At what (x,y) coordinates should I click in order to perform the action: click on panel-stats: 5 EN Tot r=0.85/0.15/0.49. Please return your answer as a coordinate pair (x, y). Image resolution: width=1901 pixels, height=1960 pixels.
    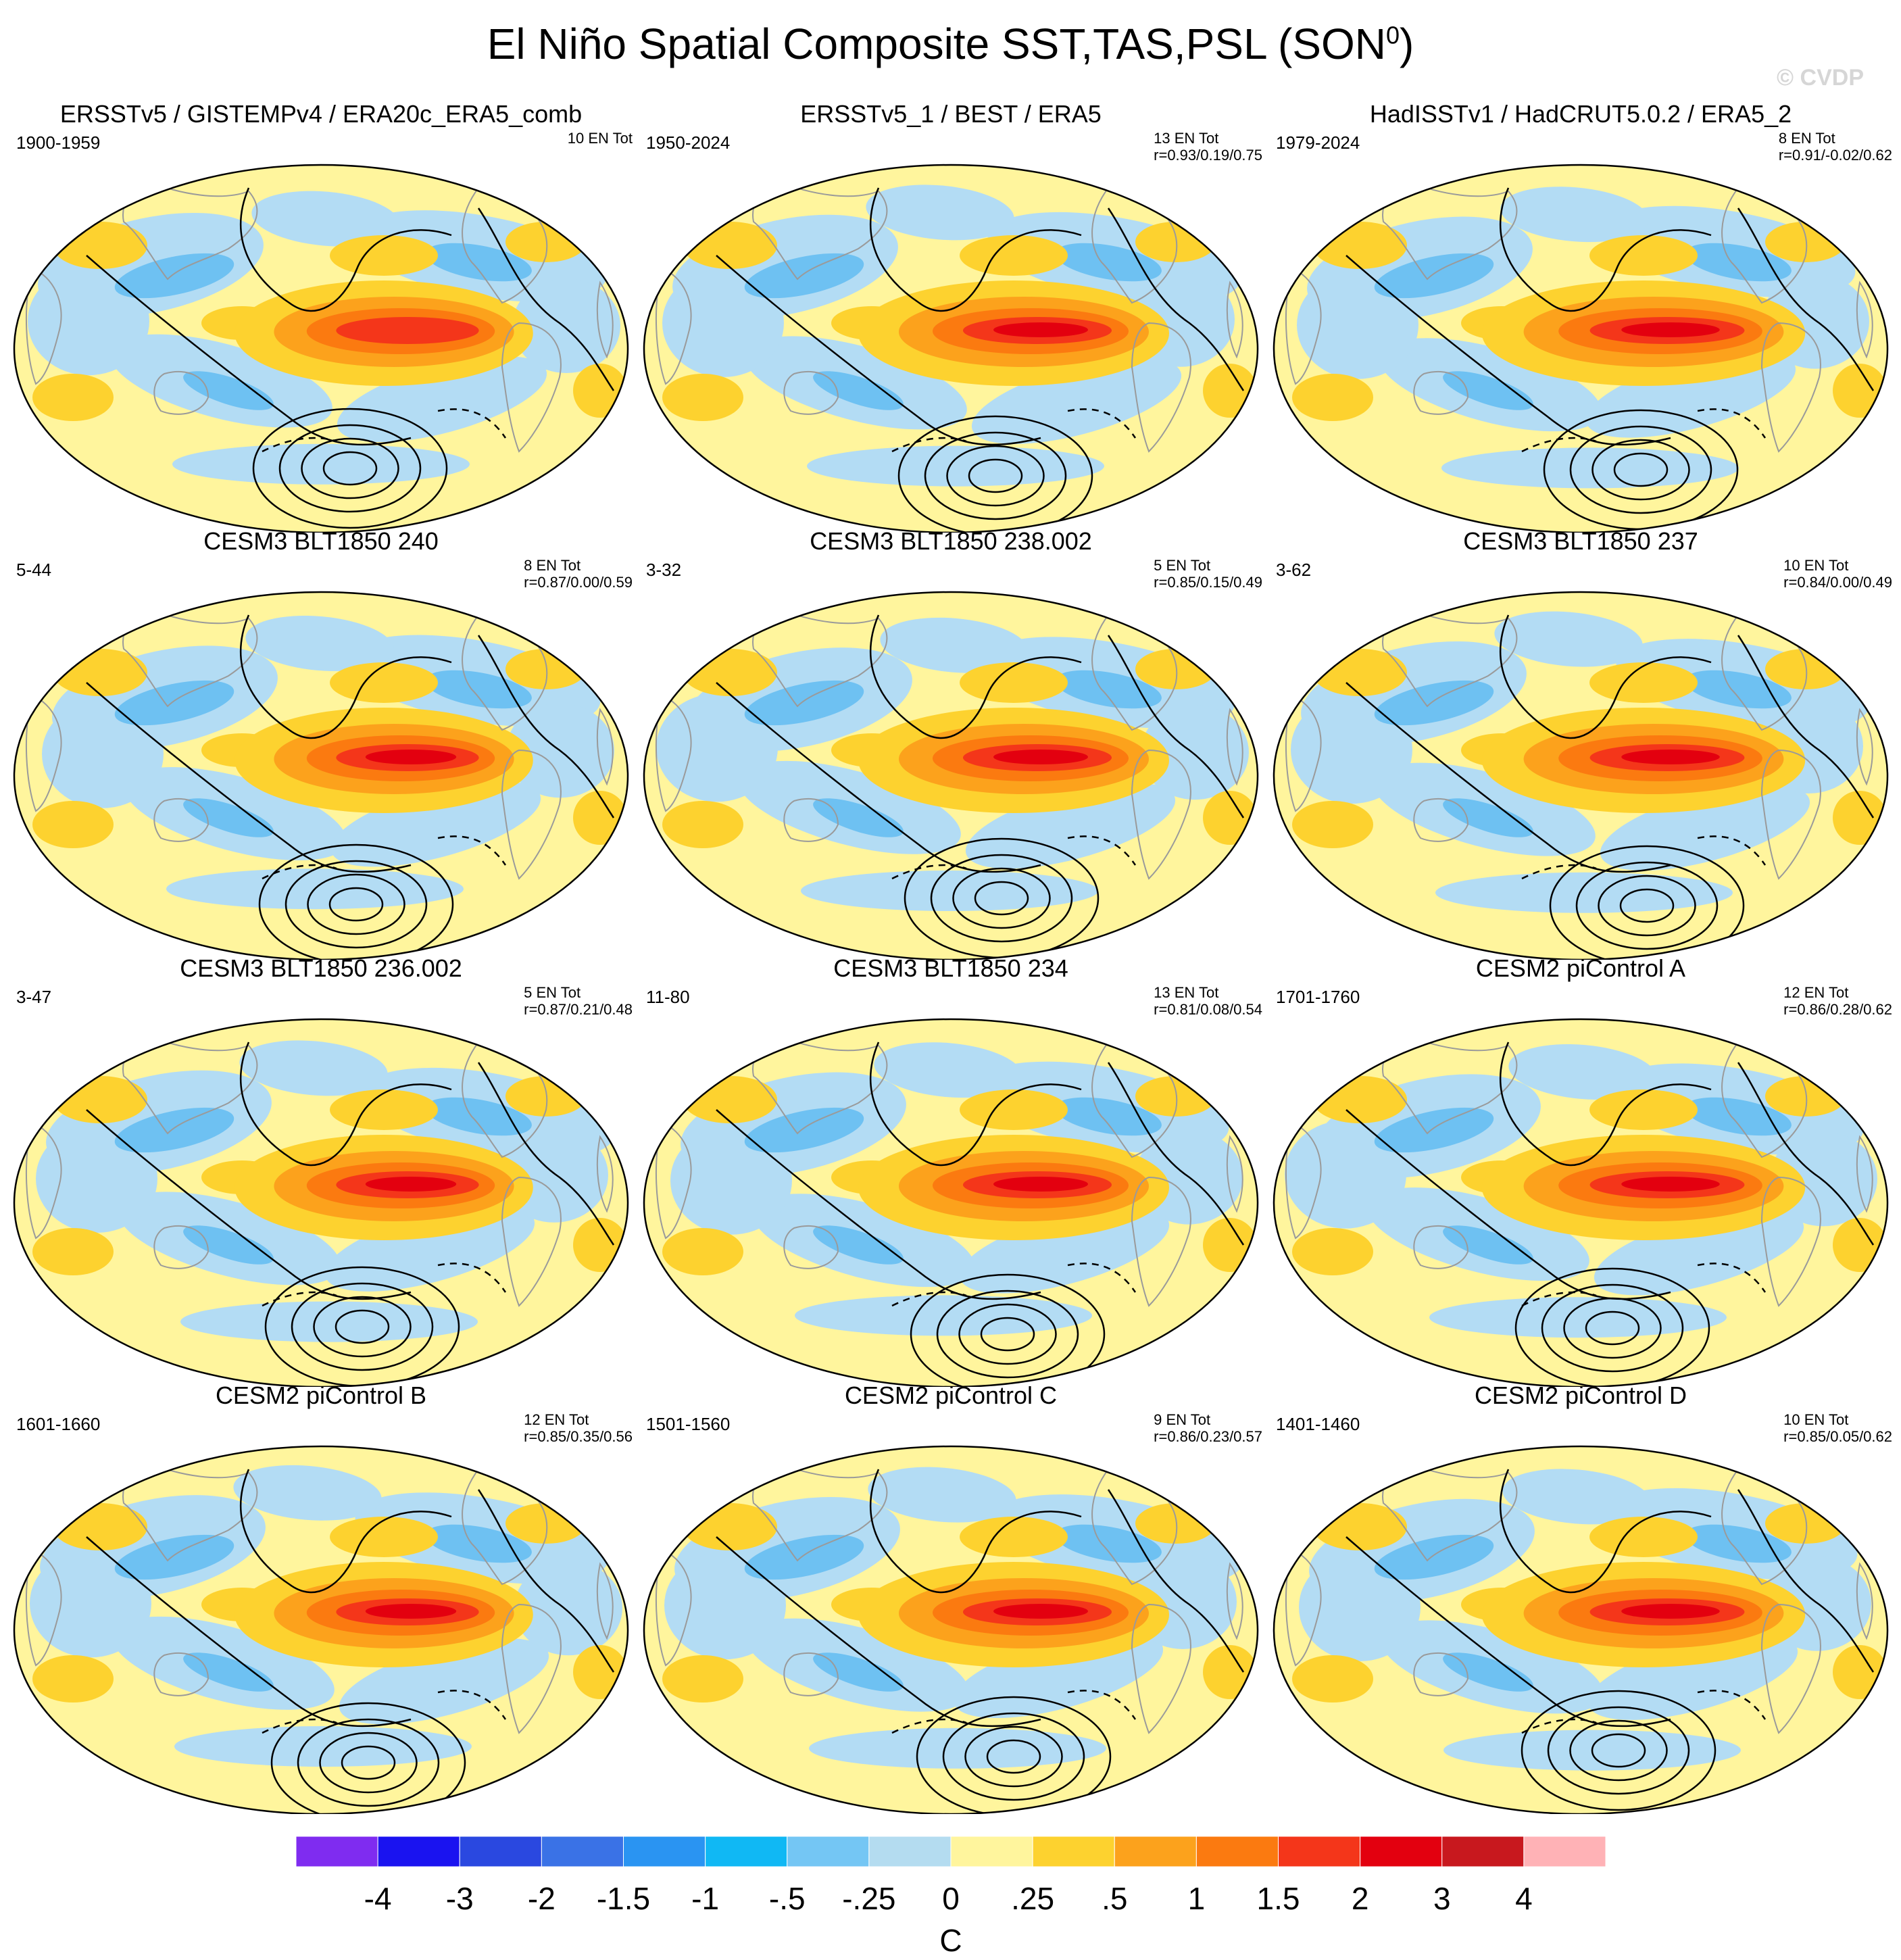
    Looking at the image, I should click on (1208, 574).